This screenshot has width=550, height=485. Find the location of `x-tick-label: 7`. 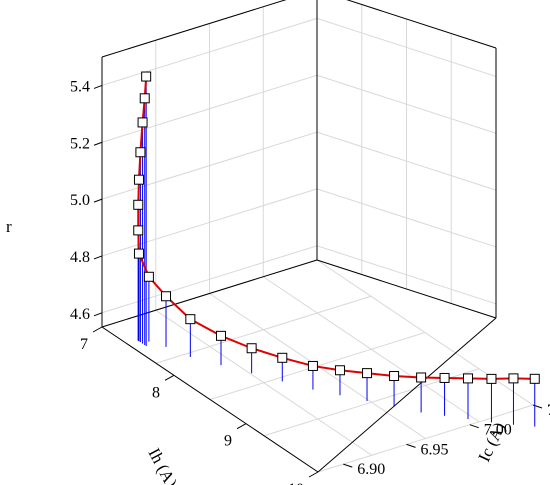

x-tick-label: 7 is located at coordinates (84, 344).